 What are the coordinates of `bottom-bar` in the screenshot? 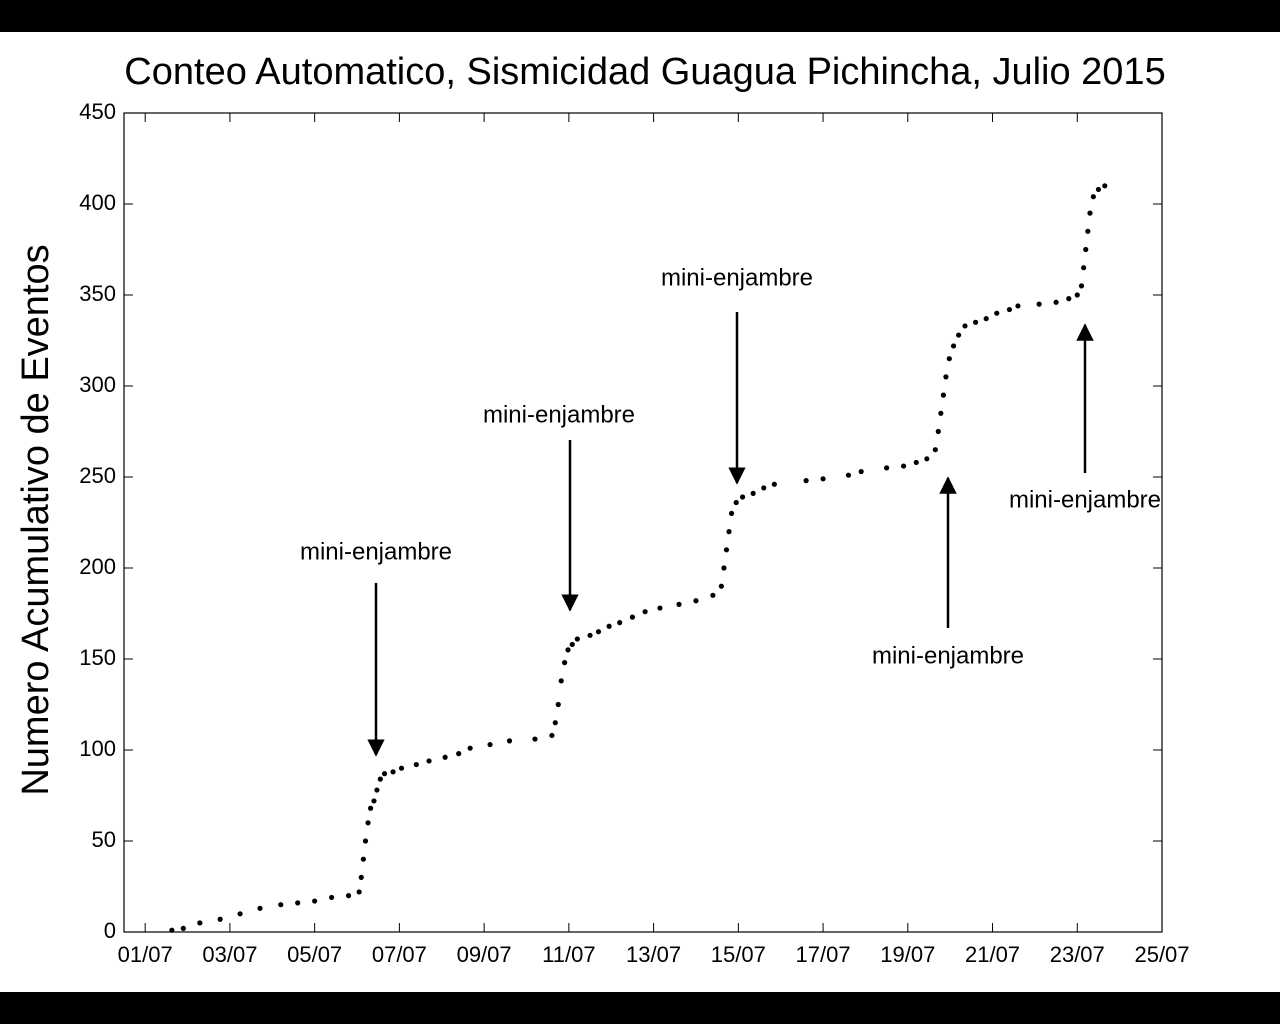 It's located at (640, 1008).